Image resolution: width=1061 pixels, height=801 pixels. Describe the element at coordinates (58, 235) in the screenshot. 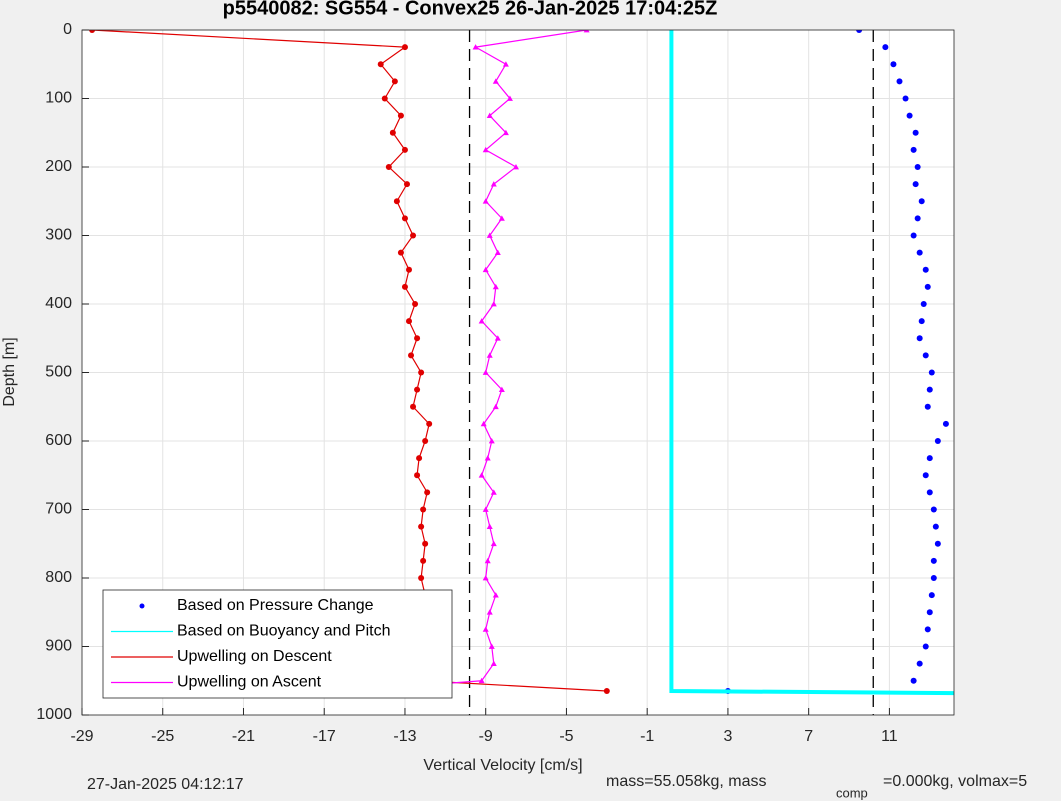

I see `y-tick-label: 300` at that location.